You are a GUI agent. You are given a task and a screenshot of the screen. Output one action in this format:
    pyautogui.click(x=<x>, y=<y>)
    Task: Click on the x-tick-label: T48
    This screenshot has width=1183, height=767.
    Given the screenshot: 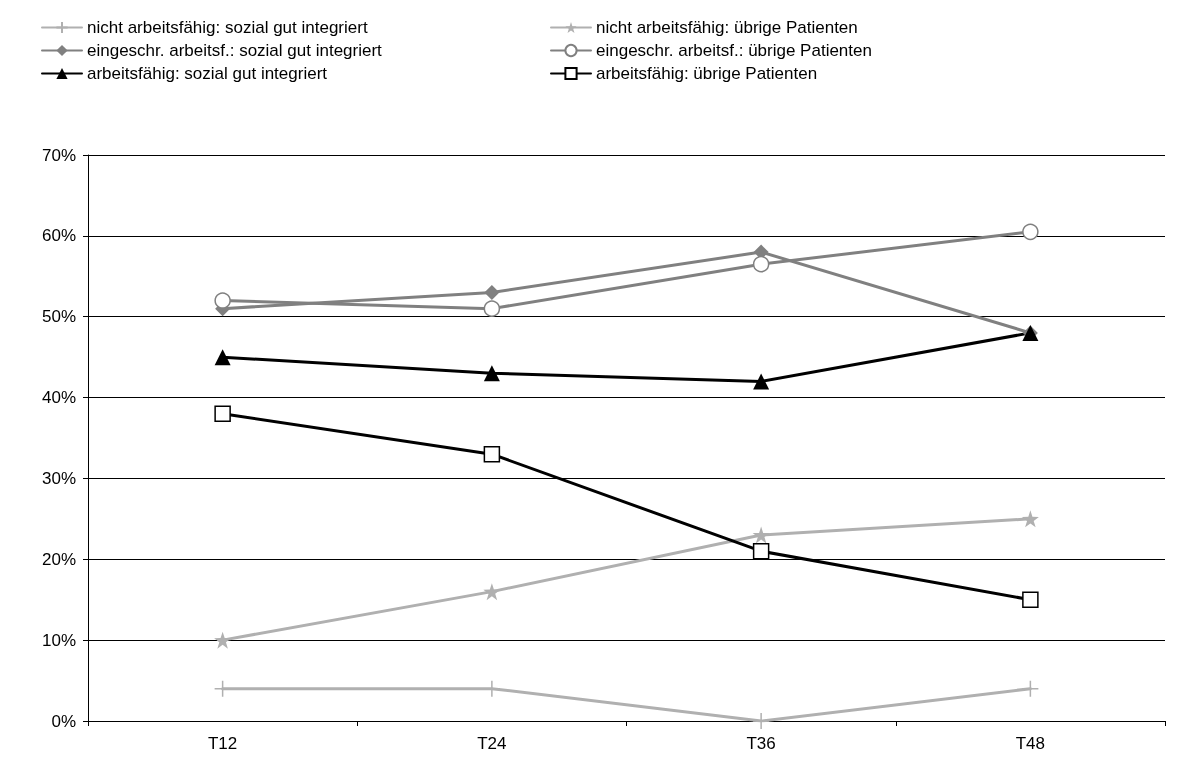 What is the action you would take?
    pyautogui.click(x=1030, y=743)
    